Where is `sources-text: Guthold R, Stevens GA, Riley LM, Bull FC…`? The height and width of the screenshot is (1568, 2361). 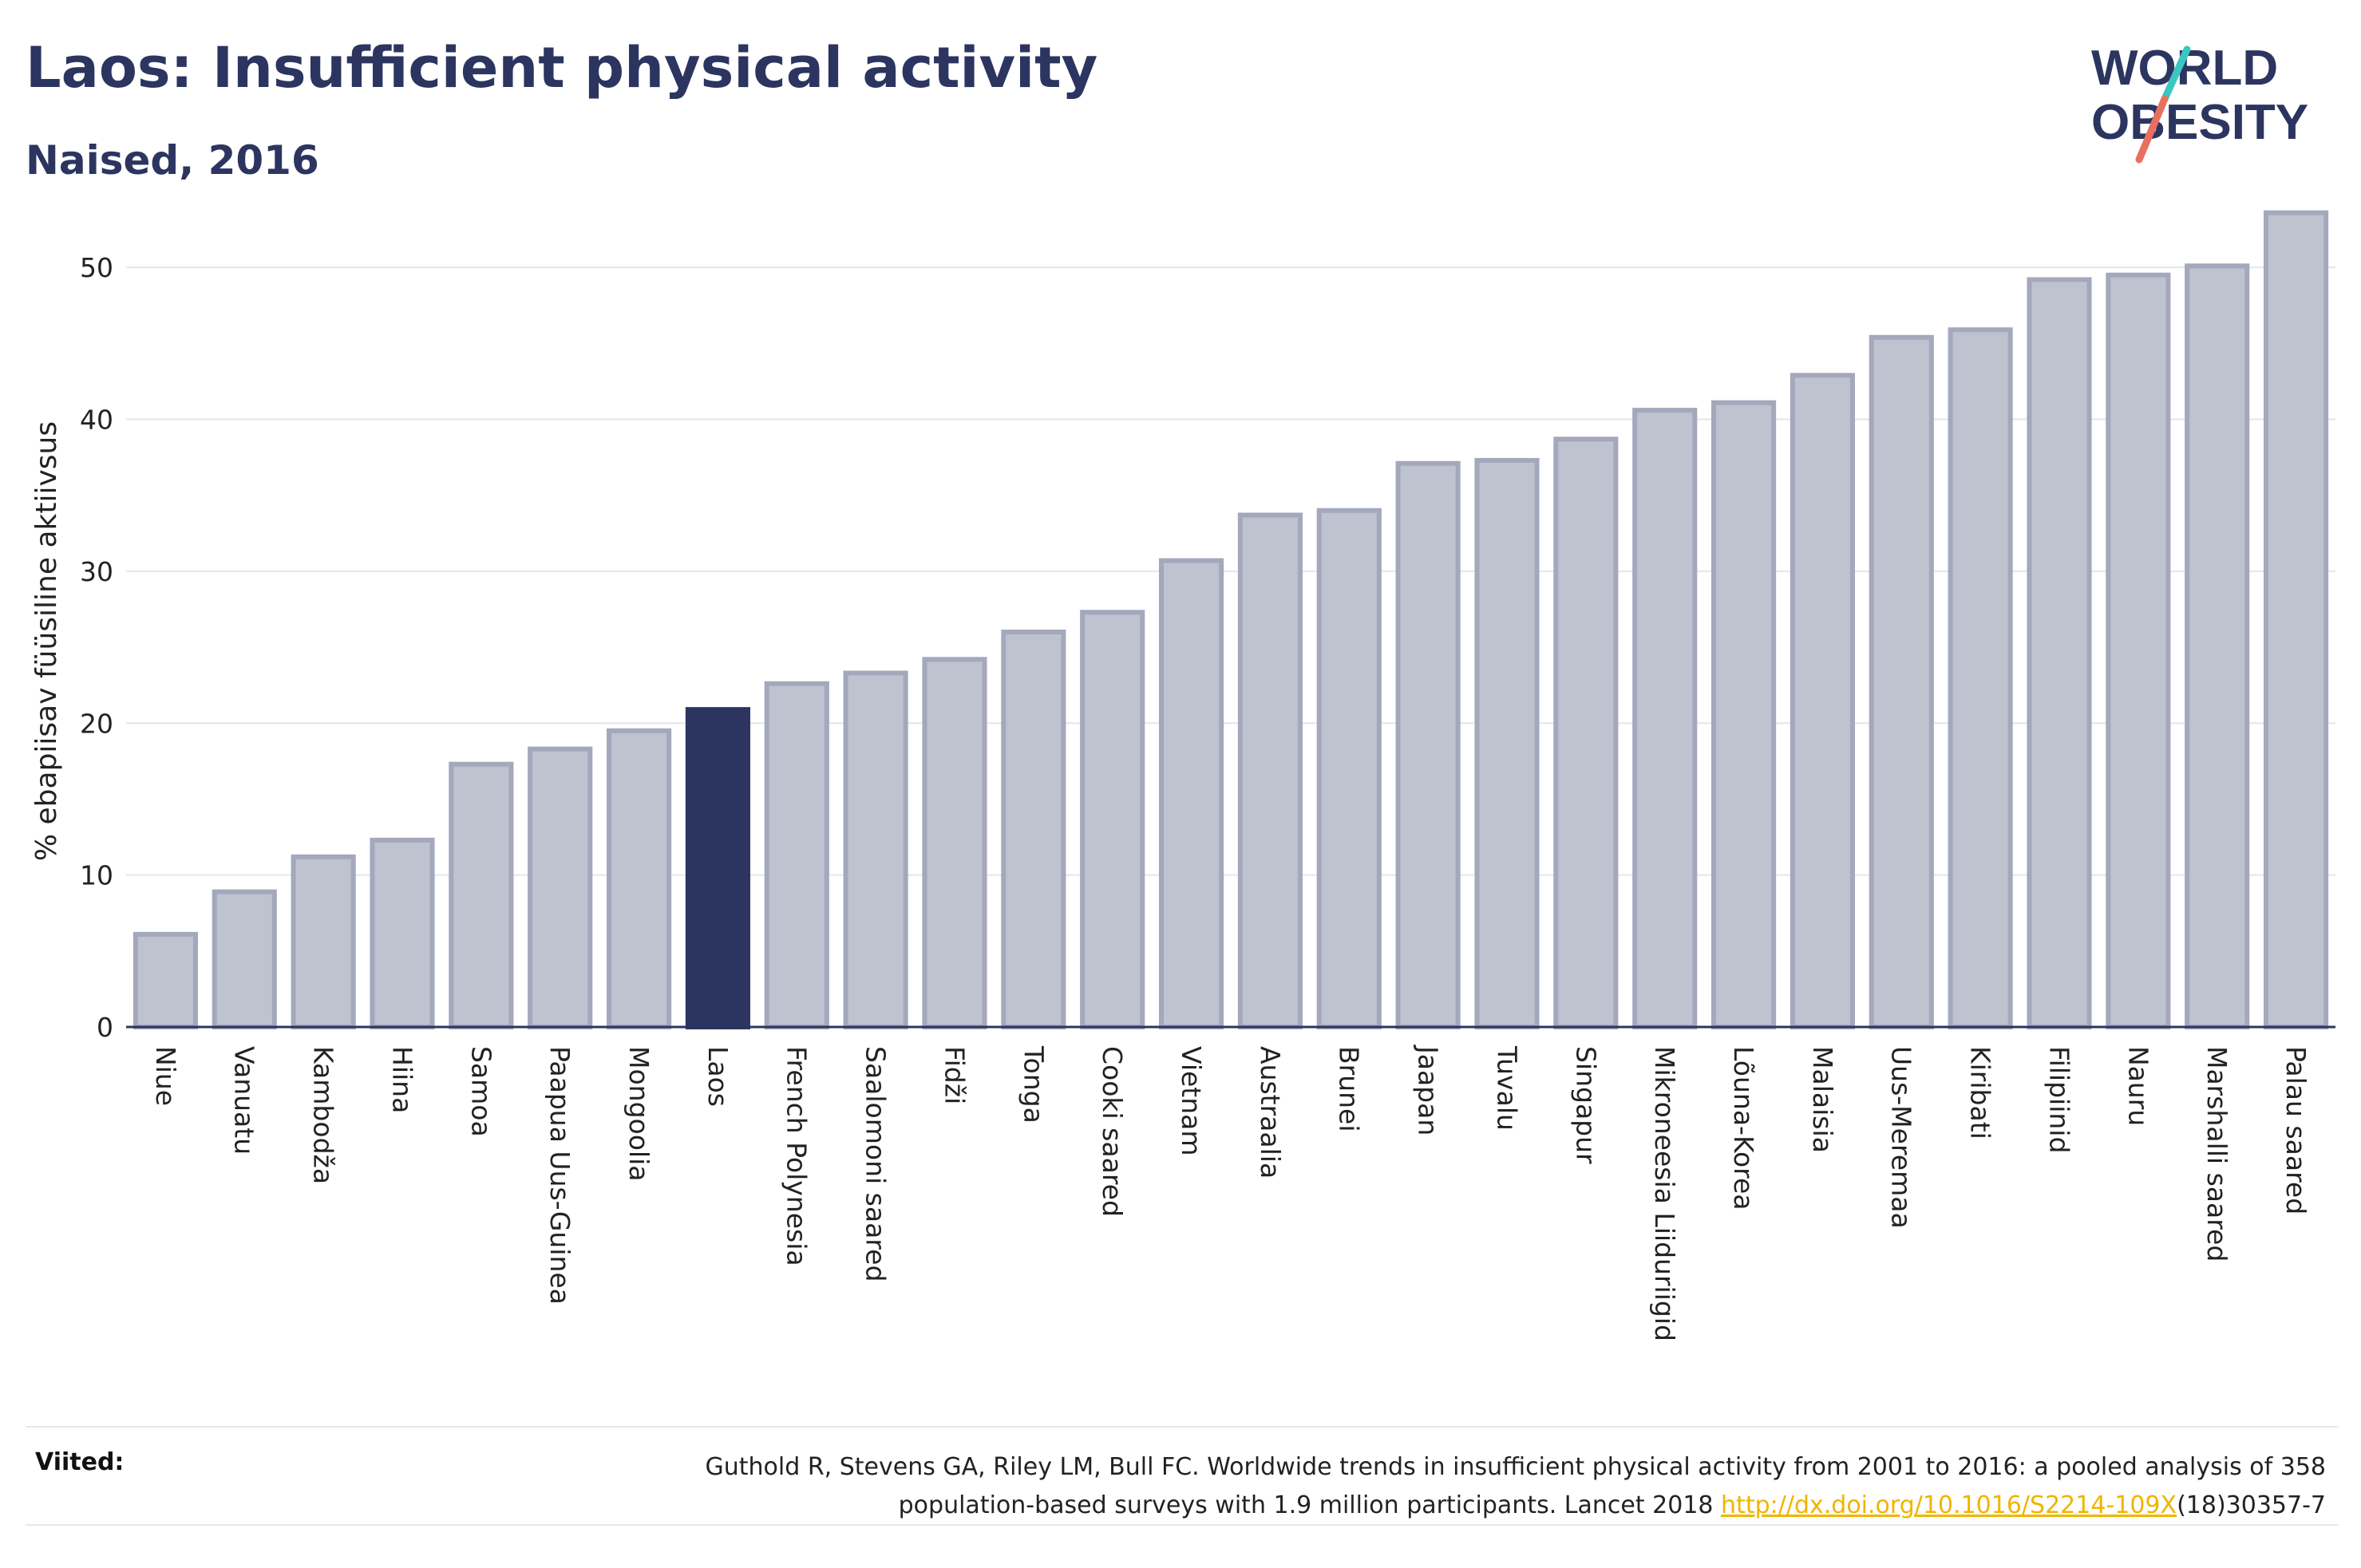
sources-text: Guthold R, Stevens GA, Riley LM, Bull FC… is located at coordinates (1408, 1486).